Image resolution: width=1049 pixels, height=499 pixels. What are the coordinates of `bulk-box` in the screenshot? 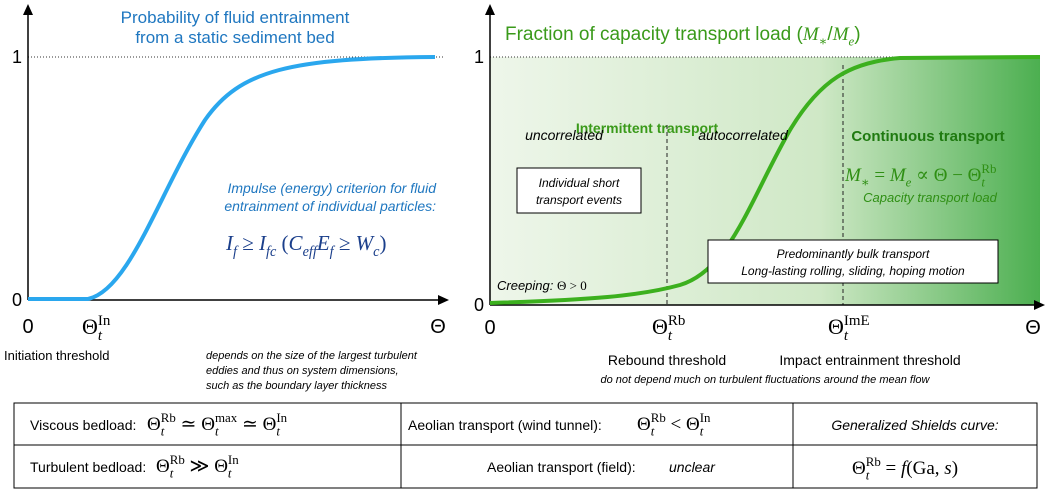 It's located at (853, 261).